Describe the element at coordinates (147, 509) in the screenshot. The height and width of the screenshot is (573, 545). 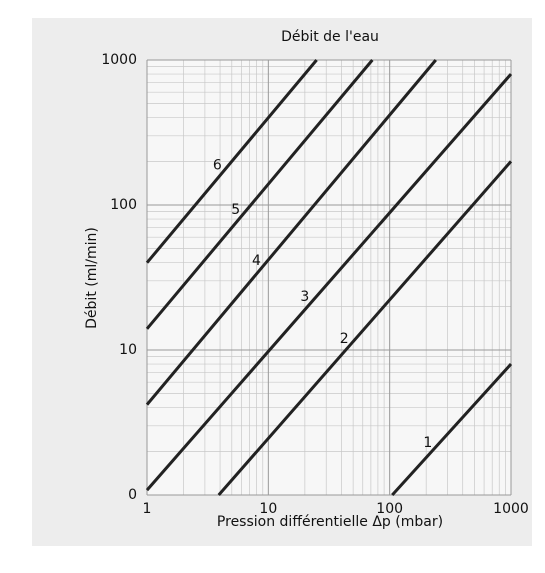
I see `x-tick-label: 1` at that location.